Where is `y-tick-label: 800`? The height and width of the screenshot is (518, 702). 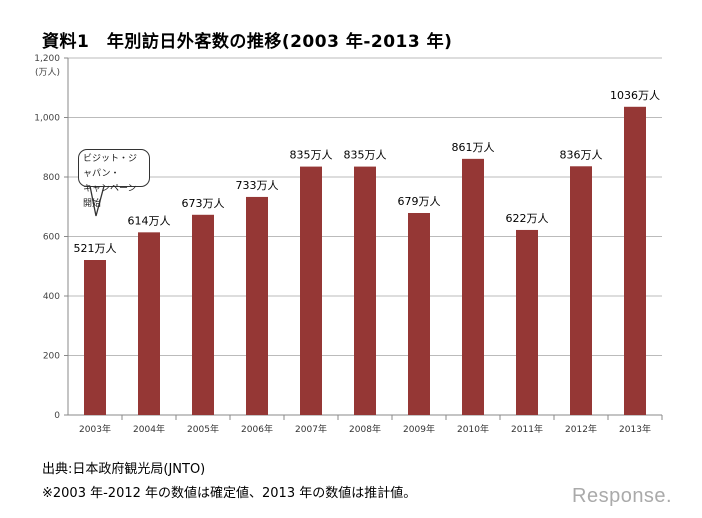 y-tick-label: 800 is located at coordinates (51, 178).